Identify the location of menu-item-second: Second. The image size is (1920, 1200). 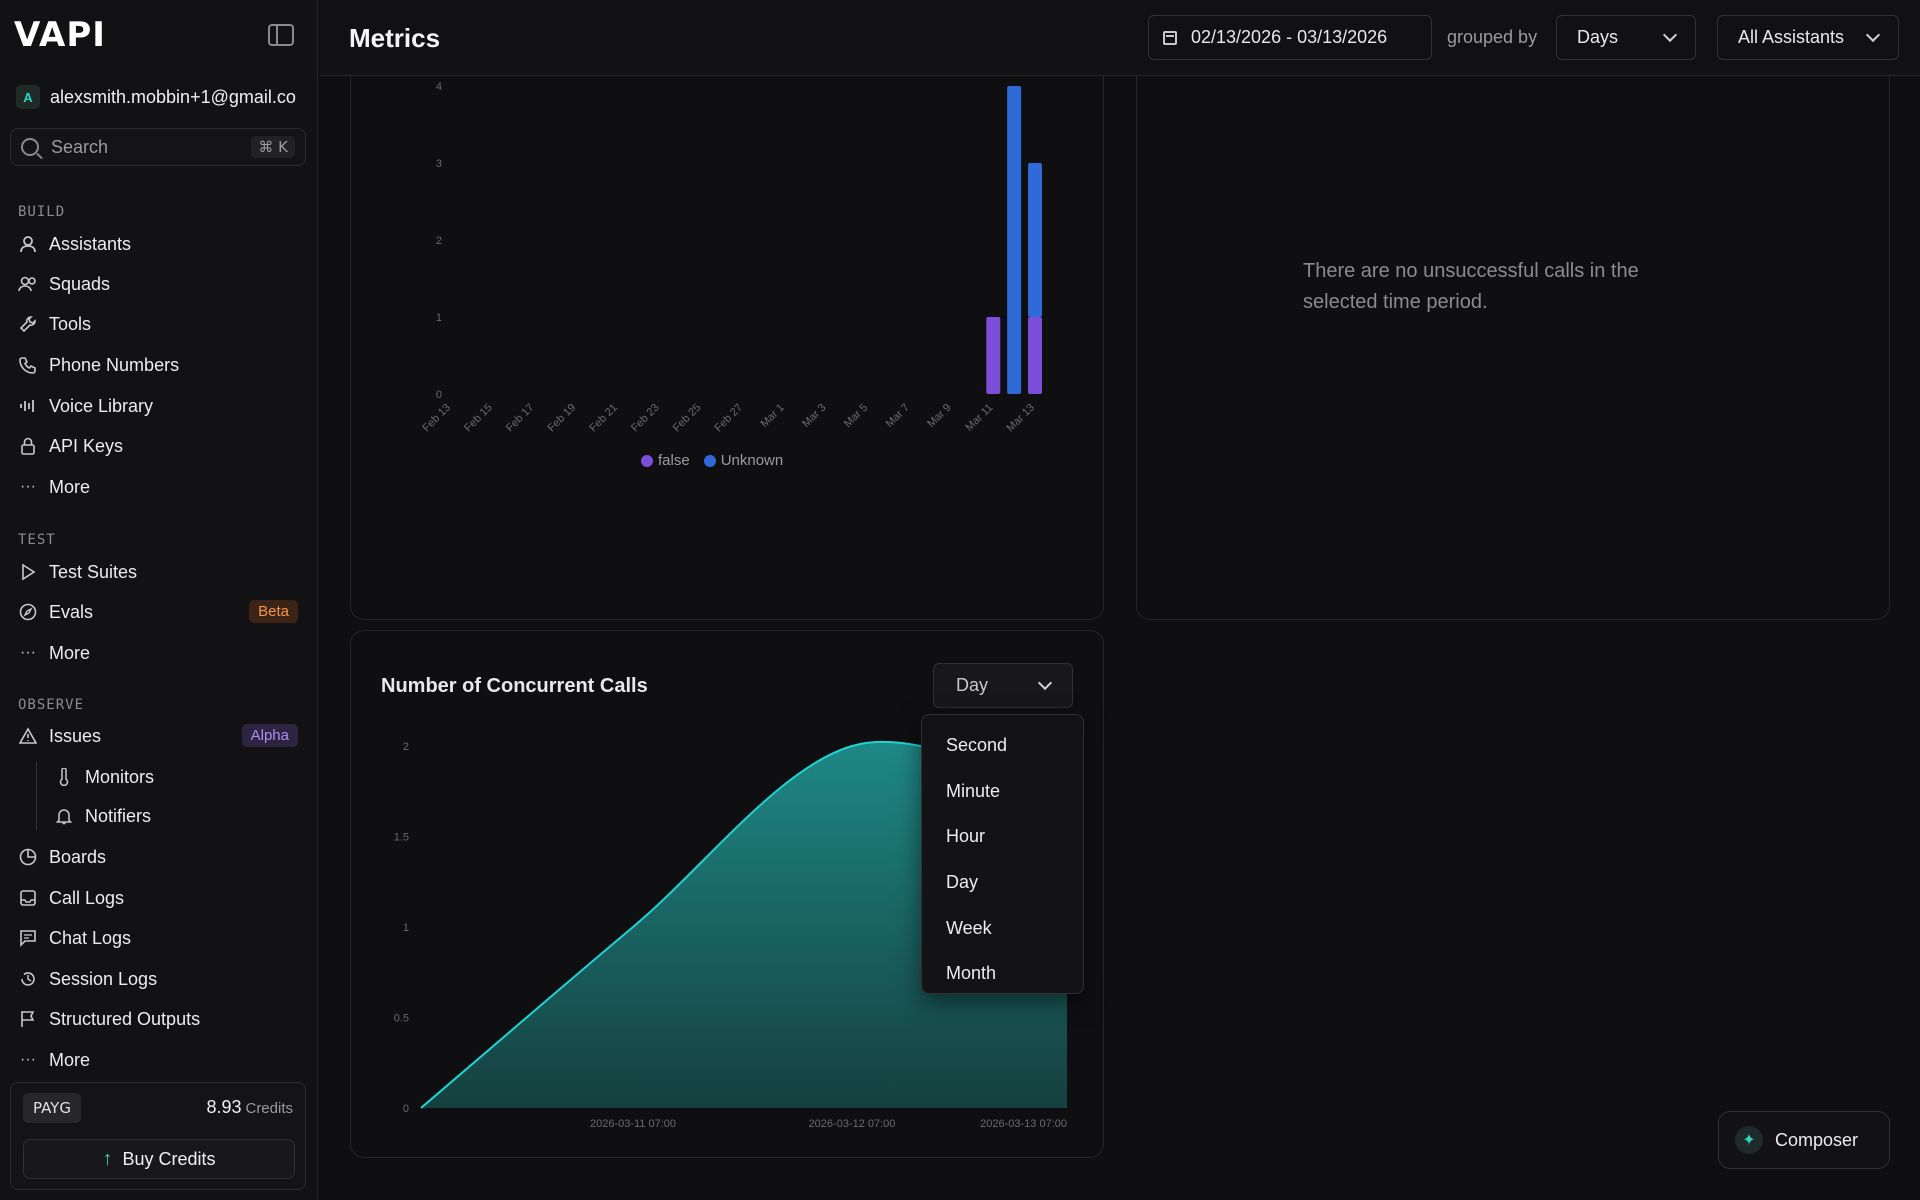
(977, 745).